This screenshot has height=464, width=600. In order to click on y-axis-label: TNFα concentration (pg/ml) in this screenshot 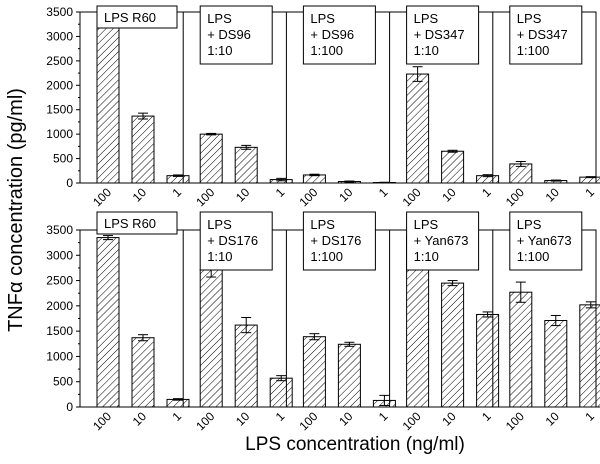, I will do `click(16, 210)`.